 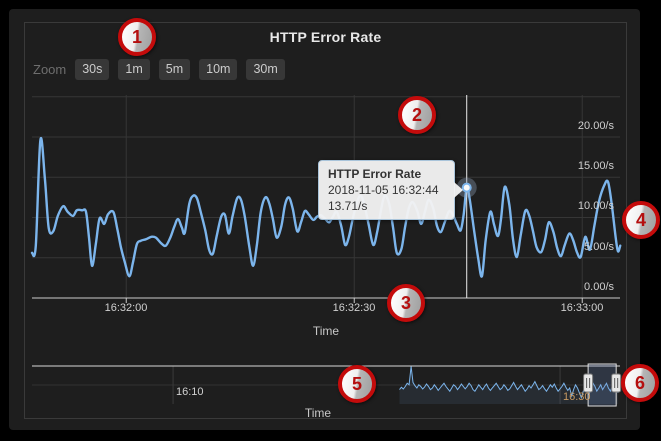 I want to click on zoom-toolbar: Zoom 30s 1m 5m 10m 30m, so click(x=159, y=69).